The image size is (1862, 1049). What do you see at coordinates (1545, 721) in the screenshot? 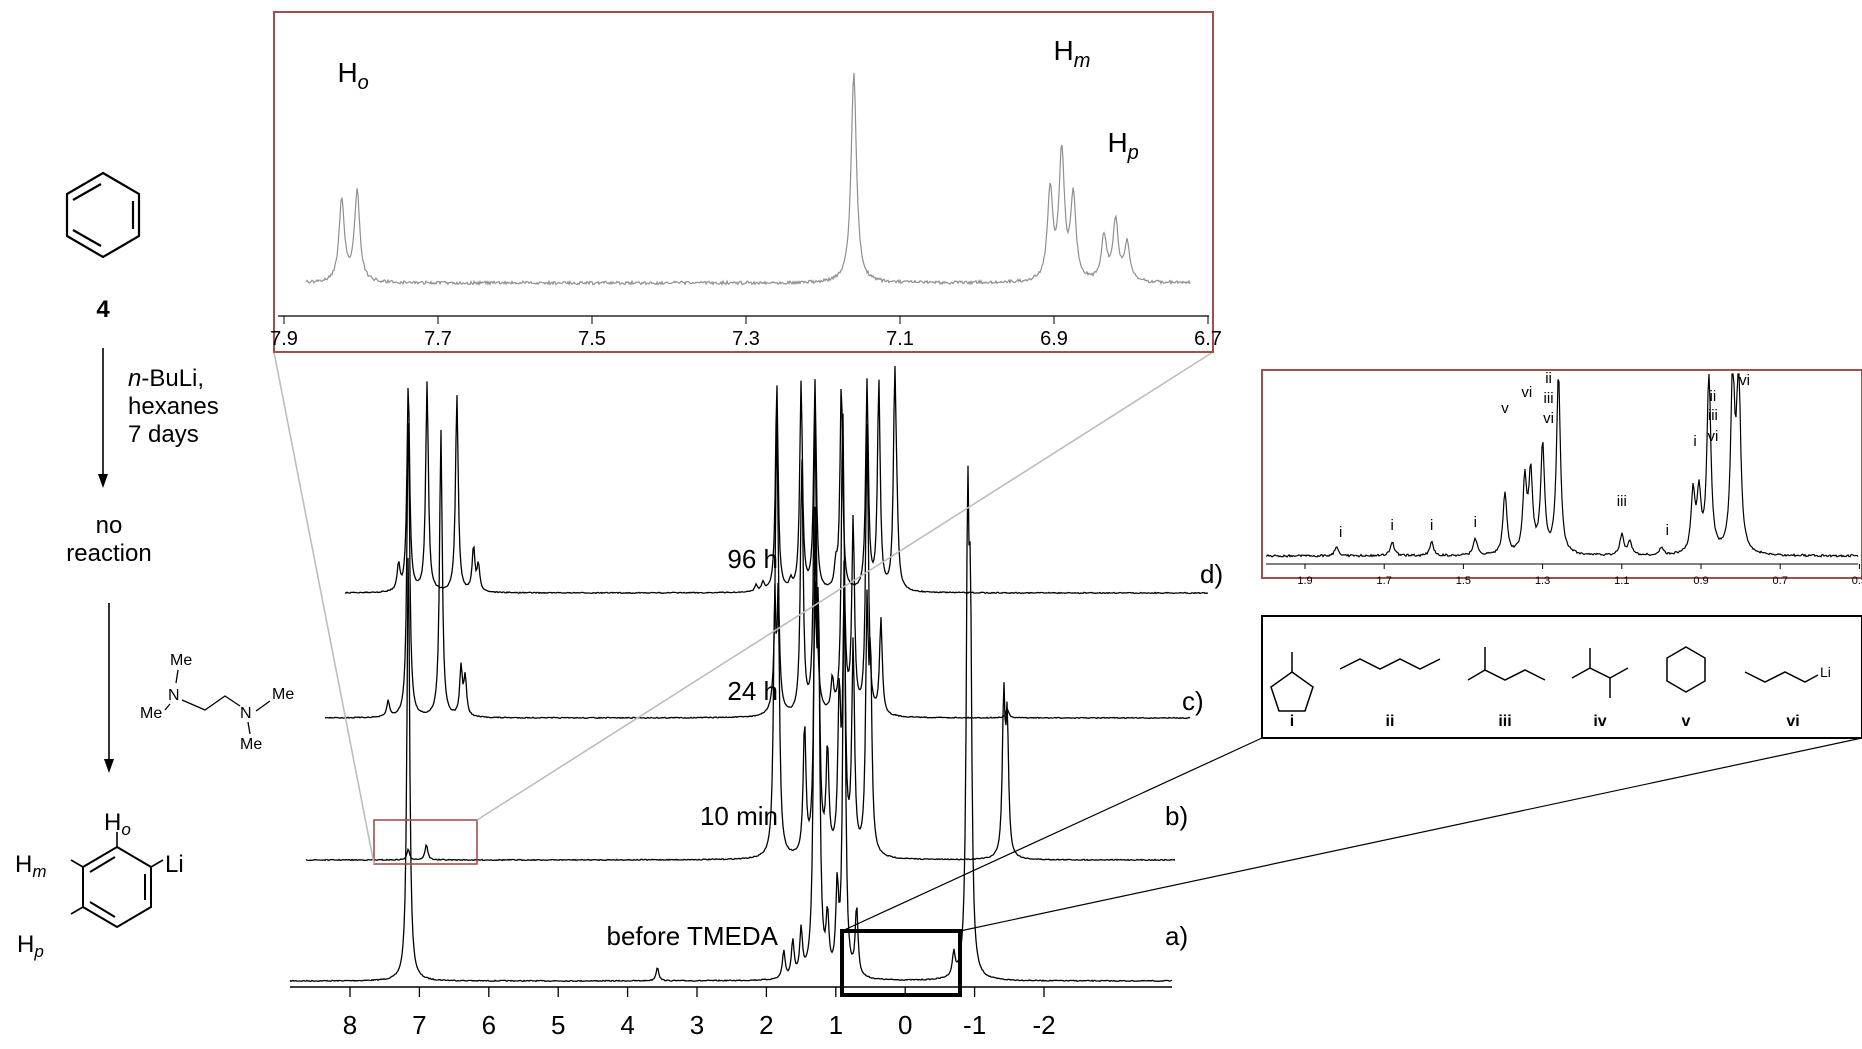
I see `structure-legend-labels: i ii iii iv v vi` at bounding box center [1545, 721].